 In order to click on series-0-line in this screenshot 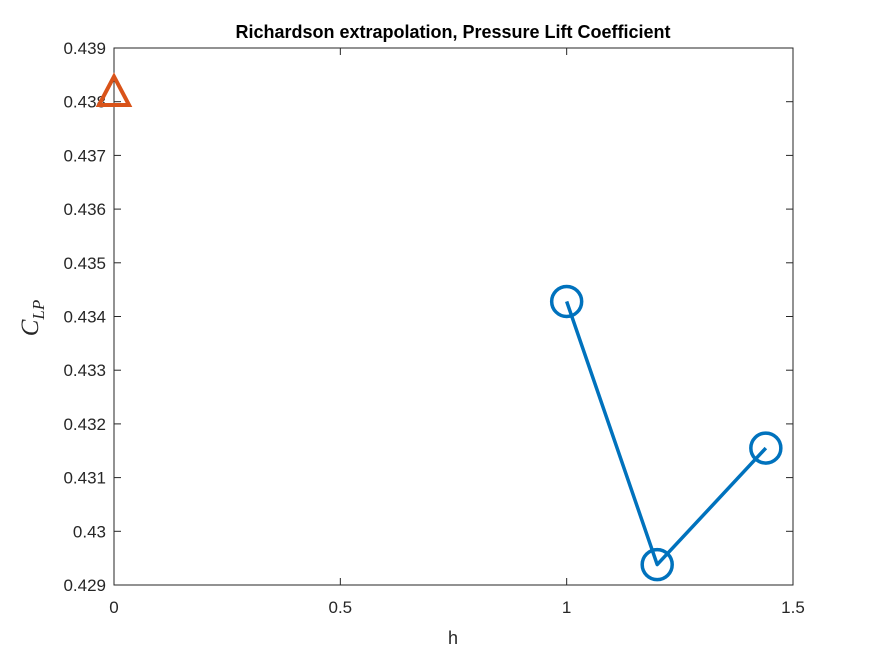, I will do `click(666, 433)`.